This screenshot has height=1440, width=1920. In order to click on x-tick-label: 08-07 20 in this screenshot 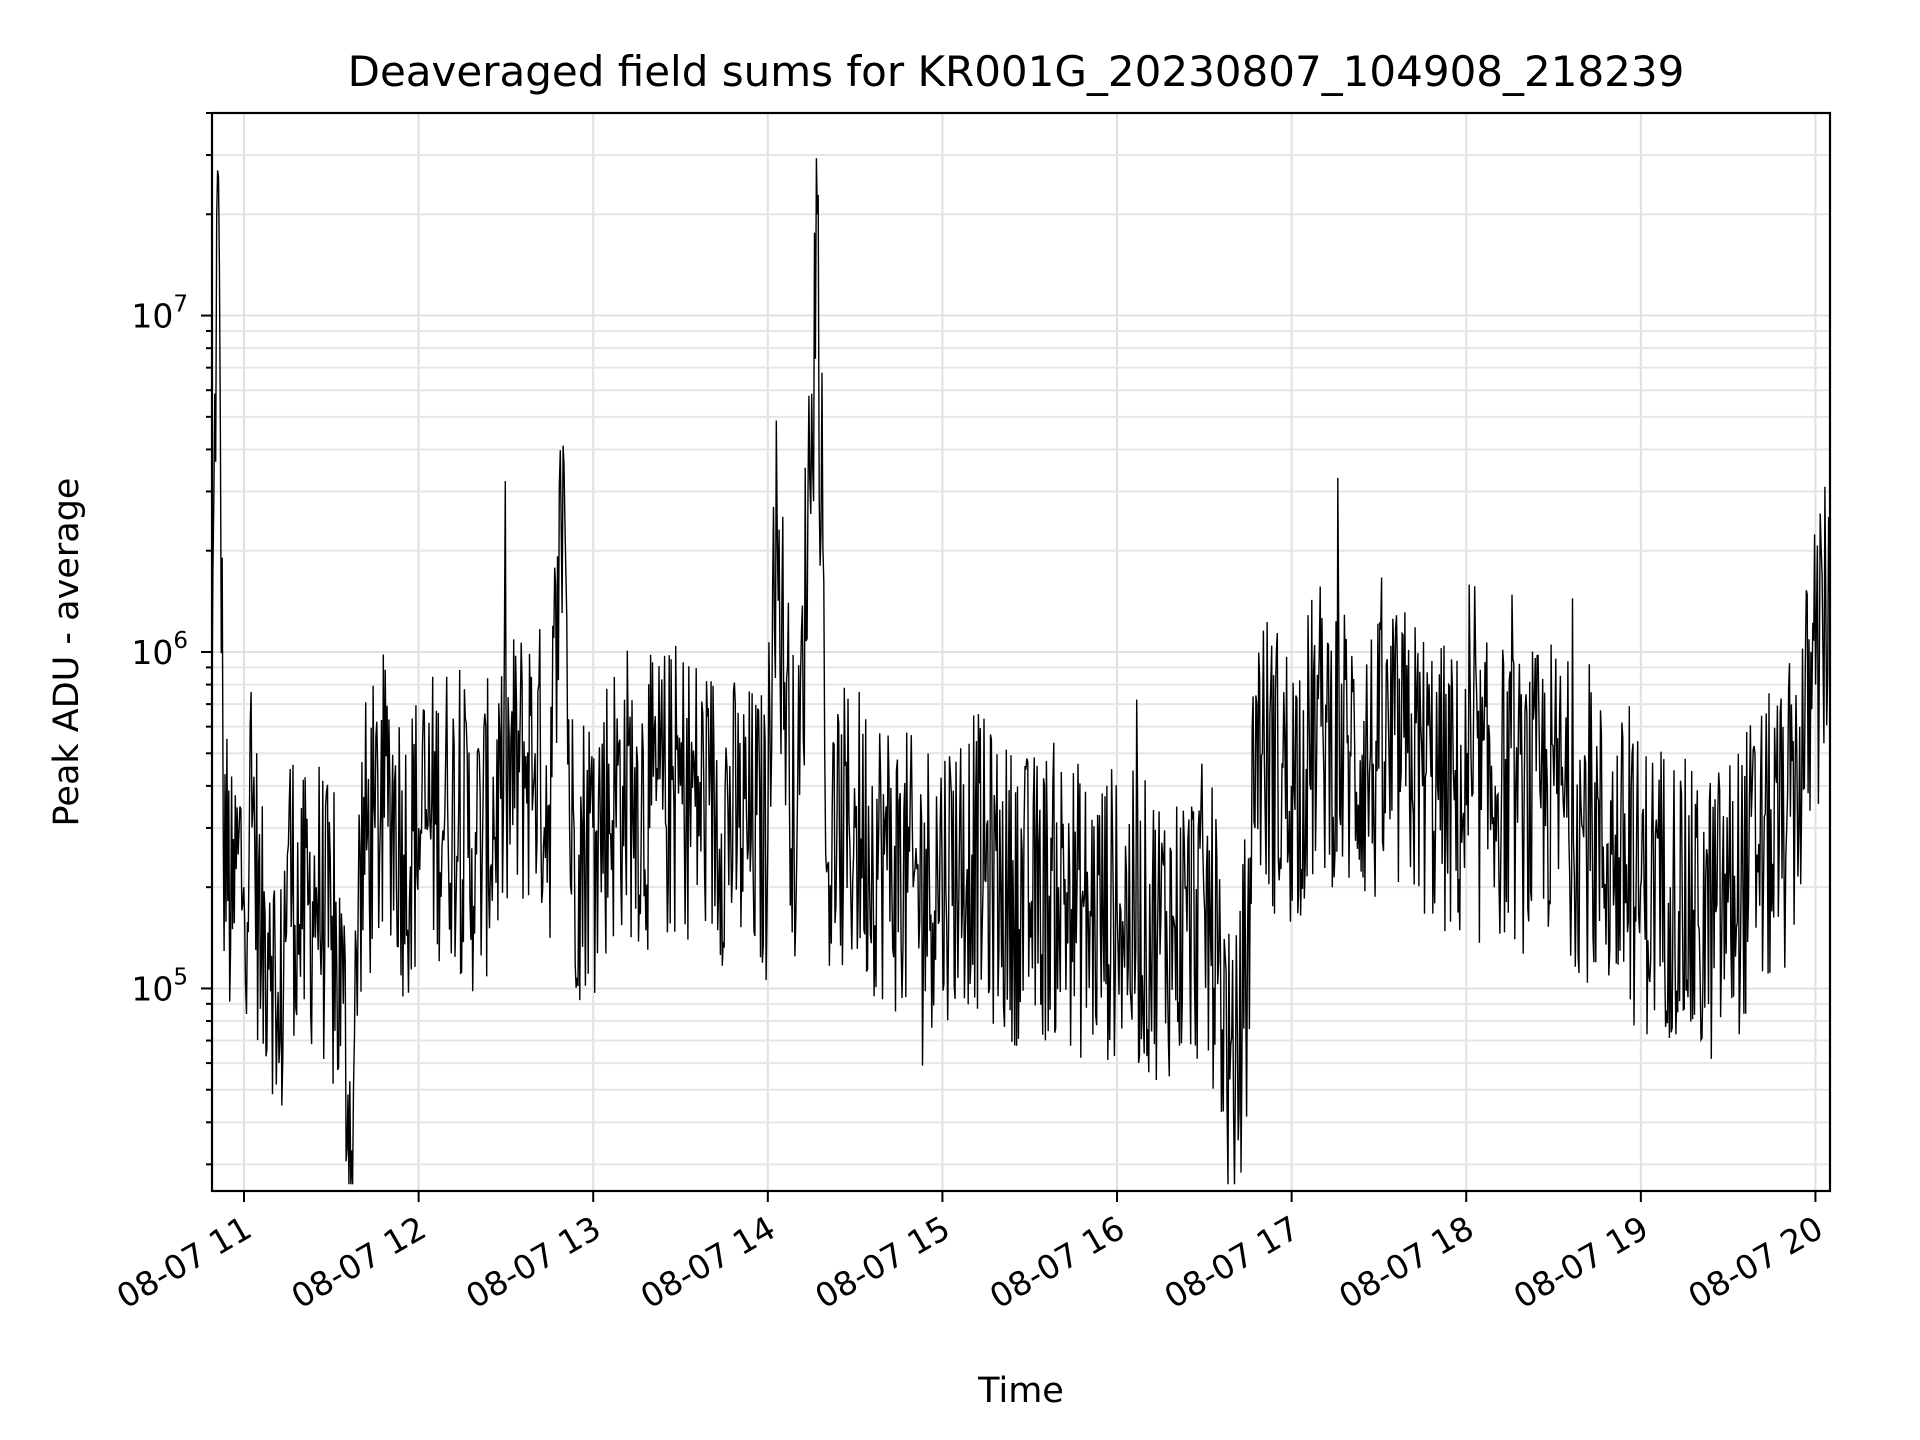, I will do `click(1755, 1262)`.